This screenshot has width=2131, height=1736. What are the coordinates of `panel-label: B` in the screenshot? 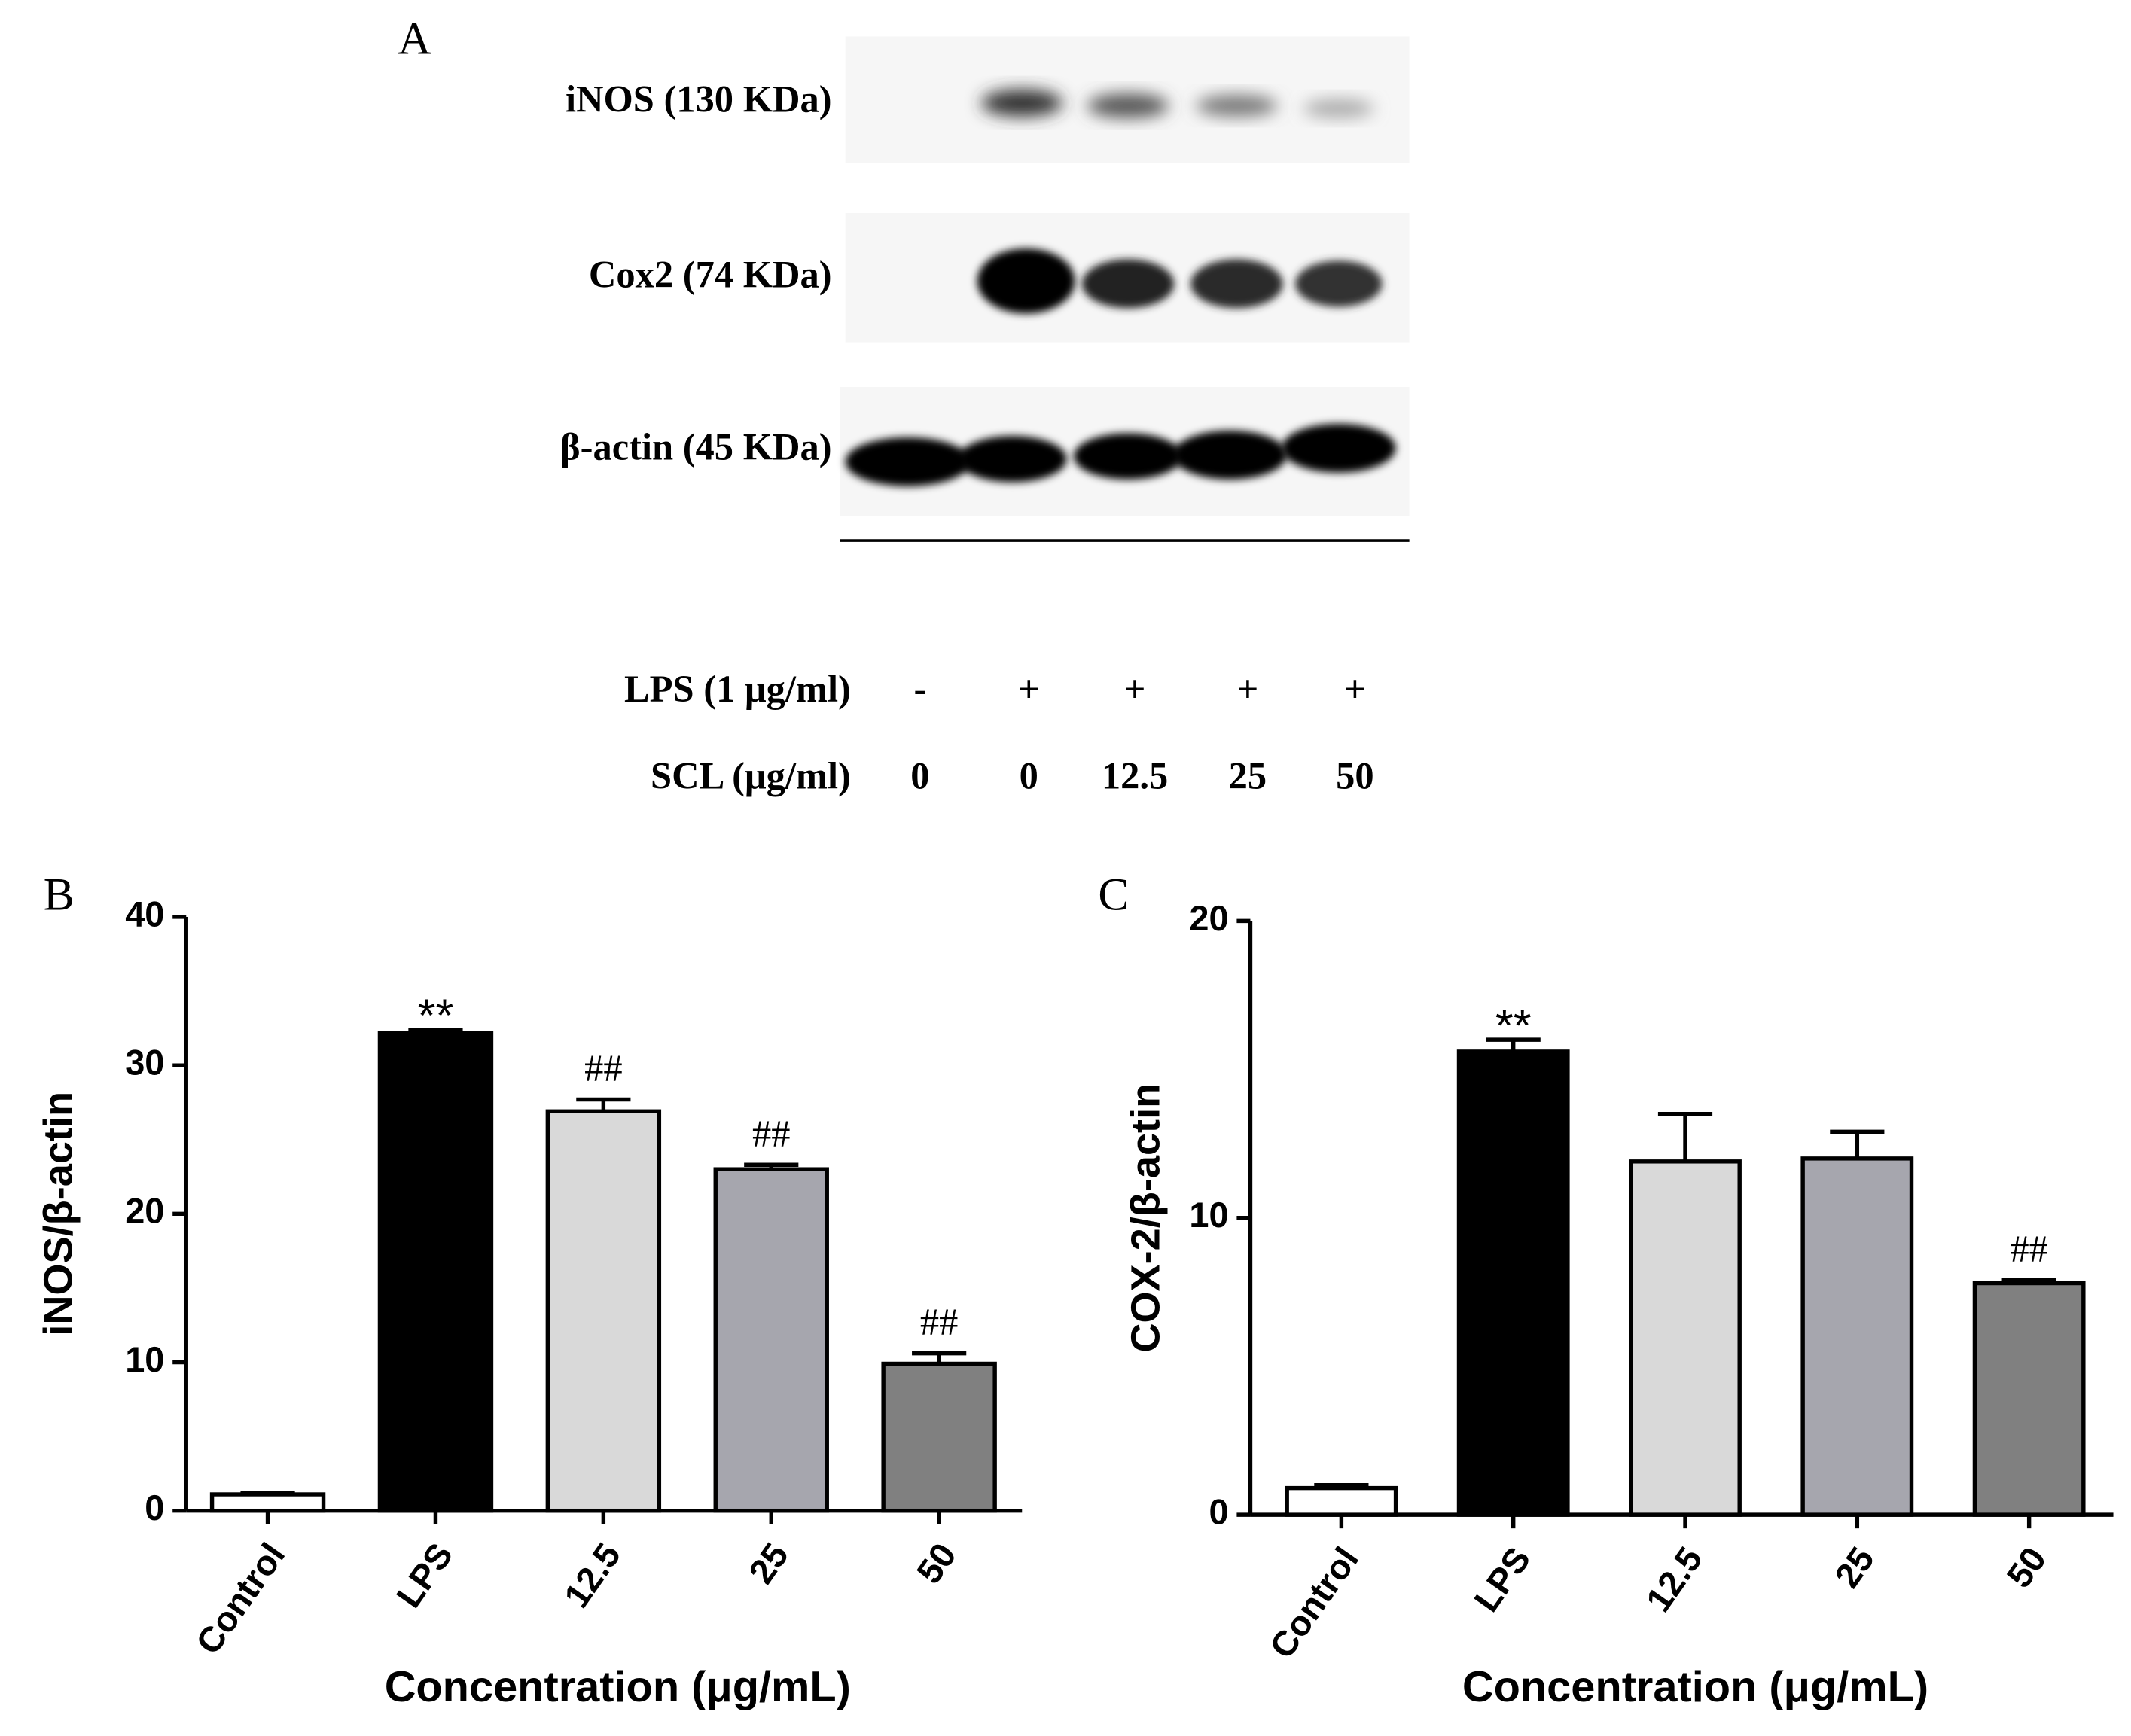 It's located at (59, 895).